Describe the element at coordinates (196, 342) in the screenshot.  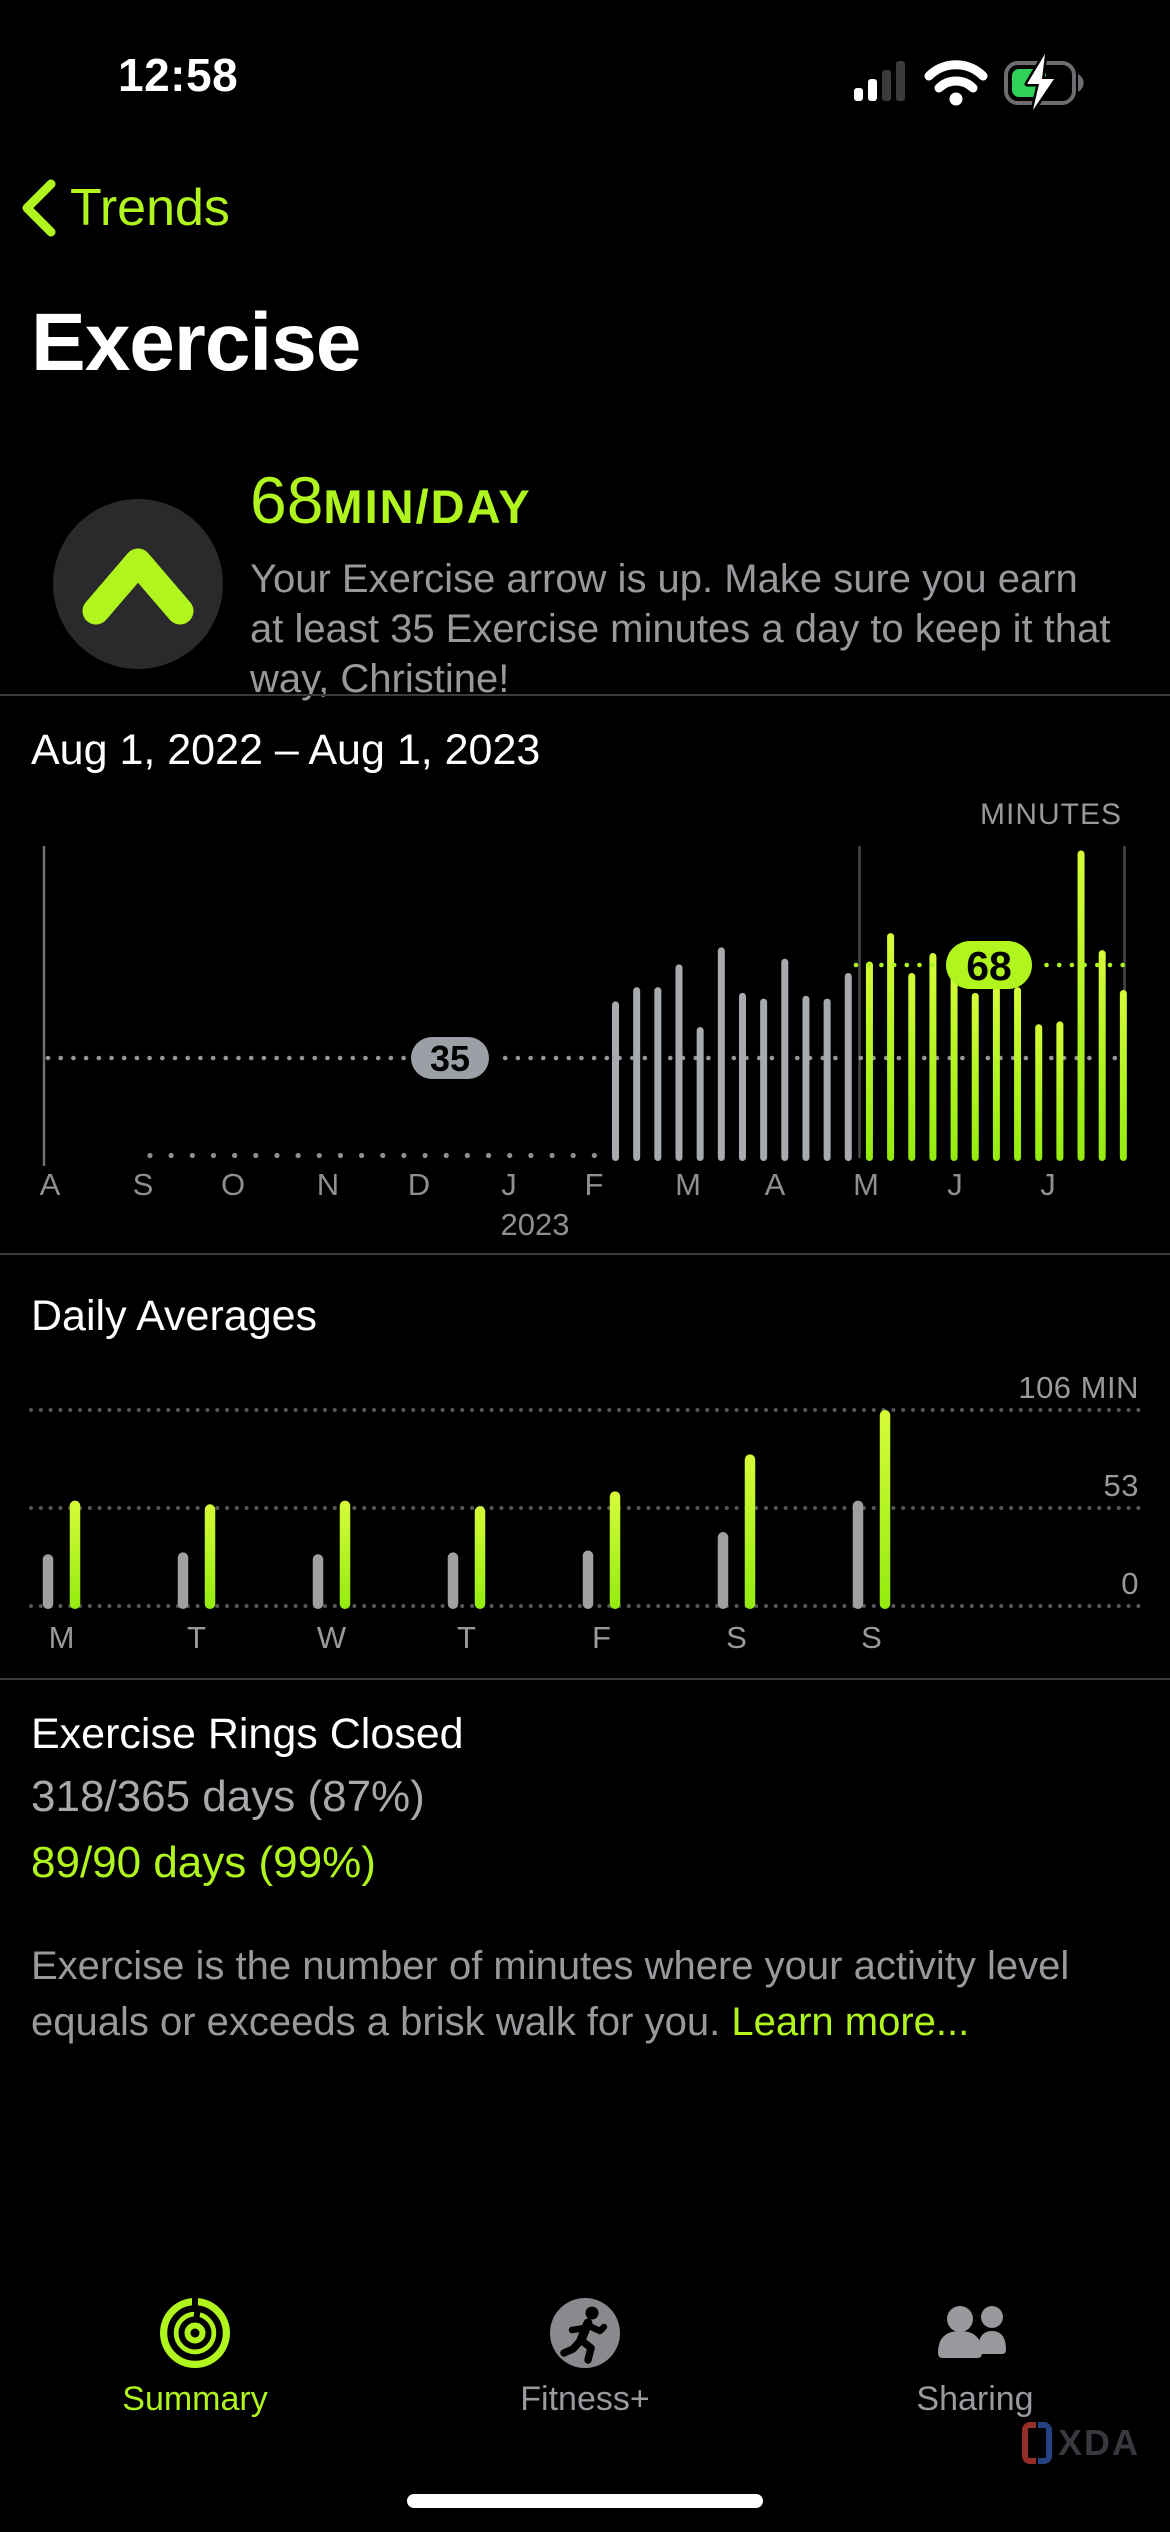
I see `page-title: Exercise` at that location.